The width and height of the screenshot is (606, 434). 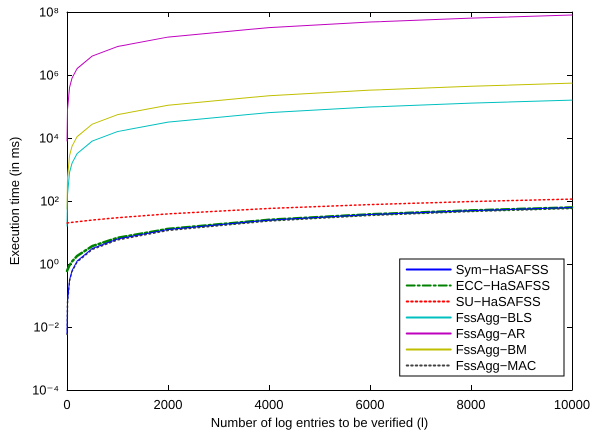 I want to click on y-tick-label: 10⁶, so click(x=49, y=75).